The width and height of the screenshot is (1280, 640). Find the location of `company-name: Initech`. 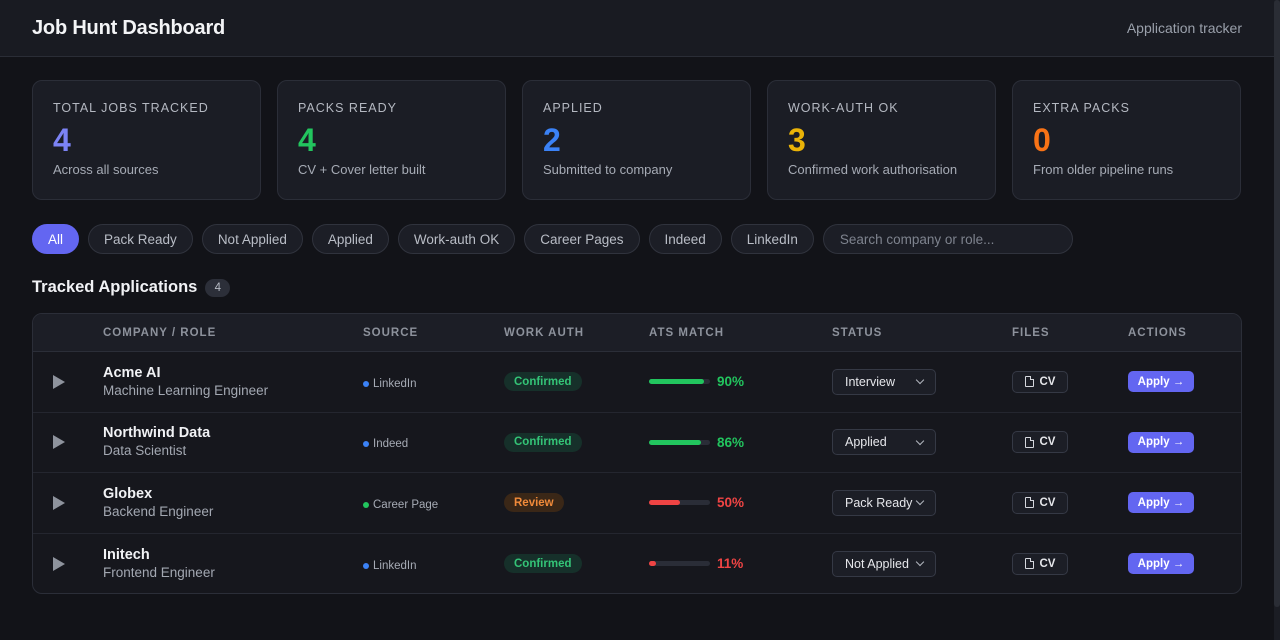

company-name: Initech is located at coordinates (126, 554).